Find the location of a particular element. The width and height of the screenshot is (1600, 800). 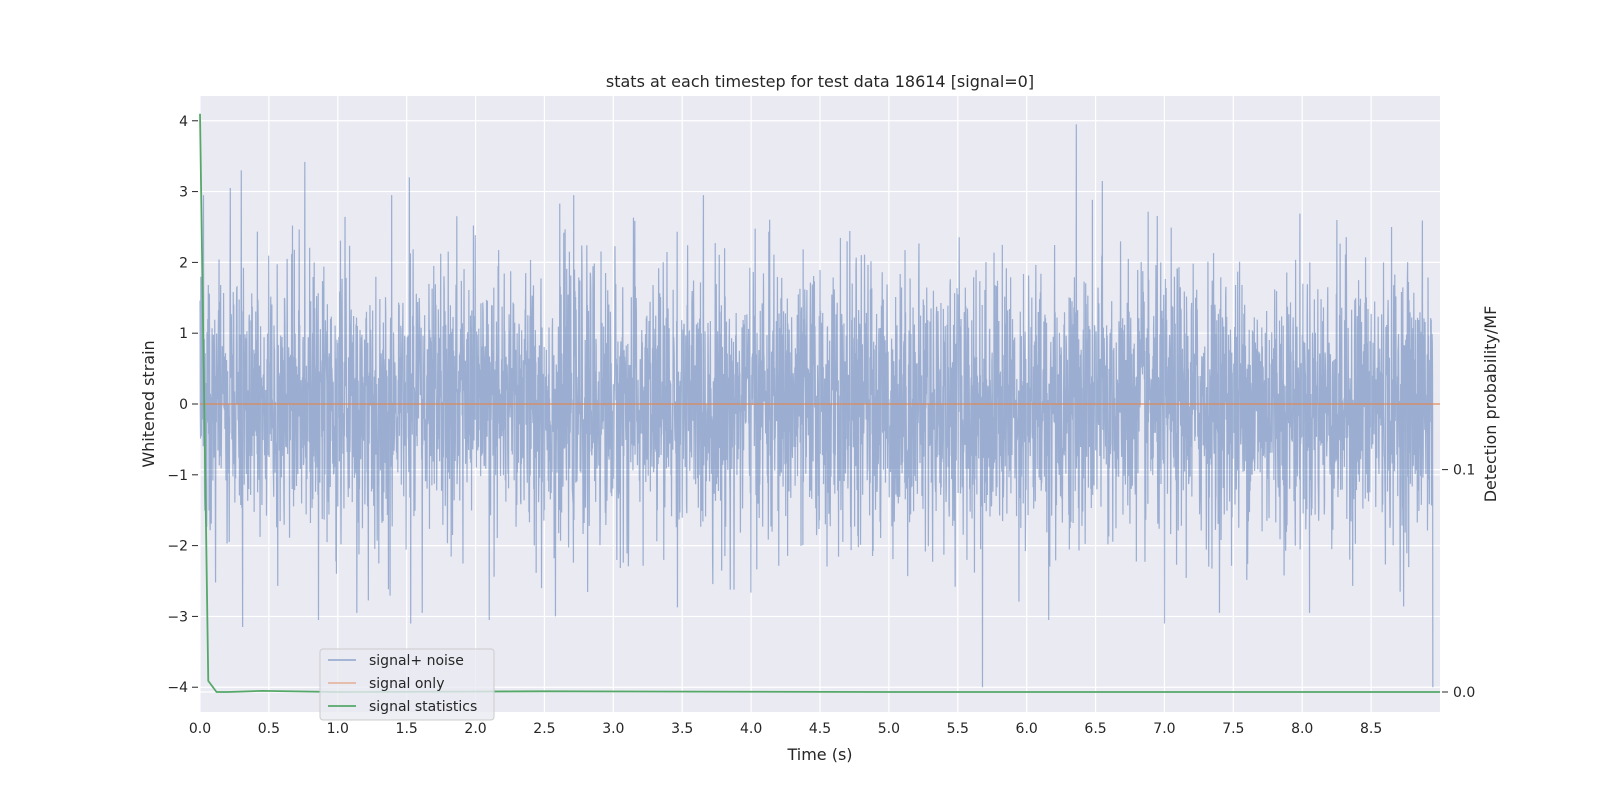

y-tick-label: 0 is located at coordinates (183, 405).